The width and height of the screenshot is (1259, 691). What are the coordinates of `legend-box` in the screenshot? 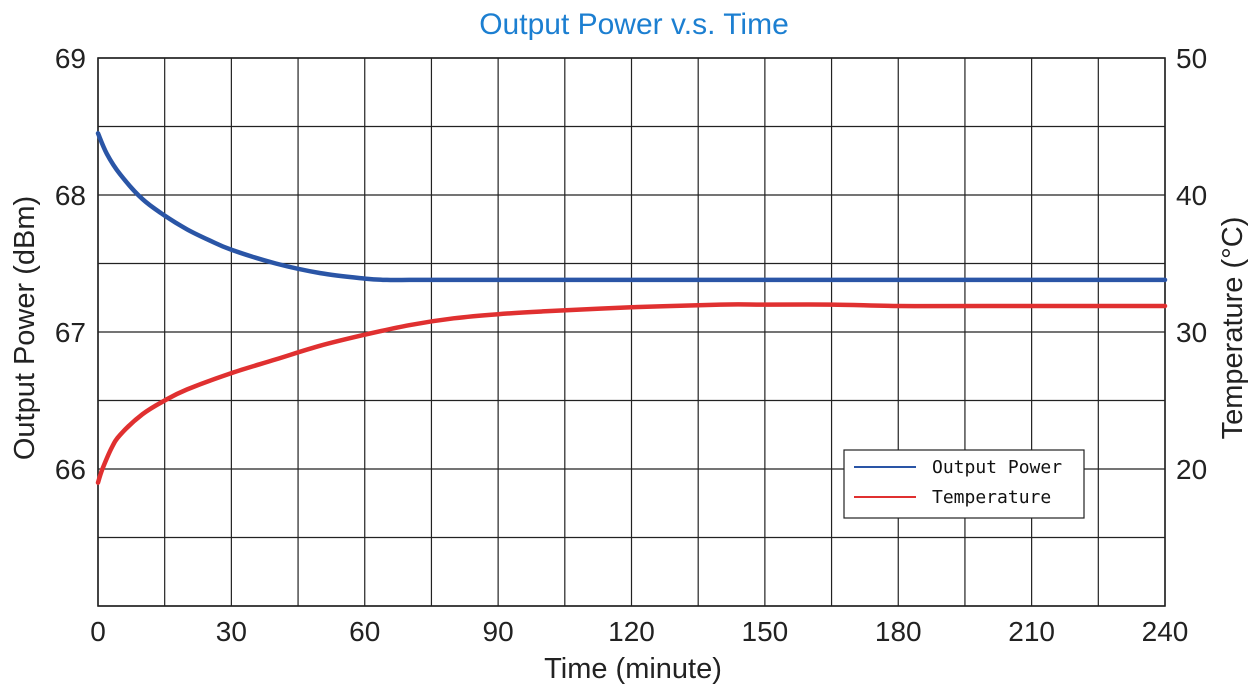 It's located at (964, 484).